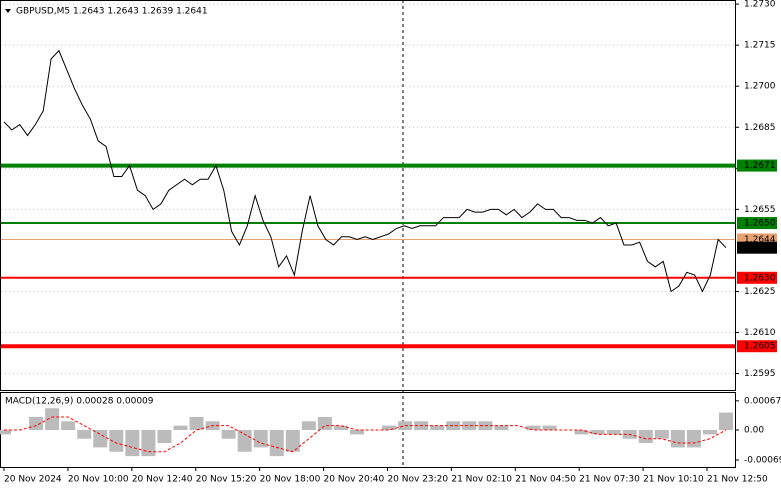  What do you see at coordinates (754, 431) in the screenshot?
I see `y-tick-label: 0.00` at bounding box center [754, 431].